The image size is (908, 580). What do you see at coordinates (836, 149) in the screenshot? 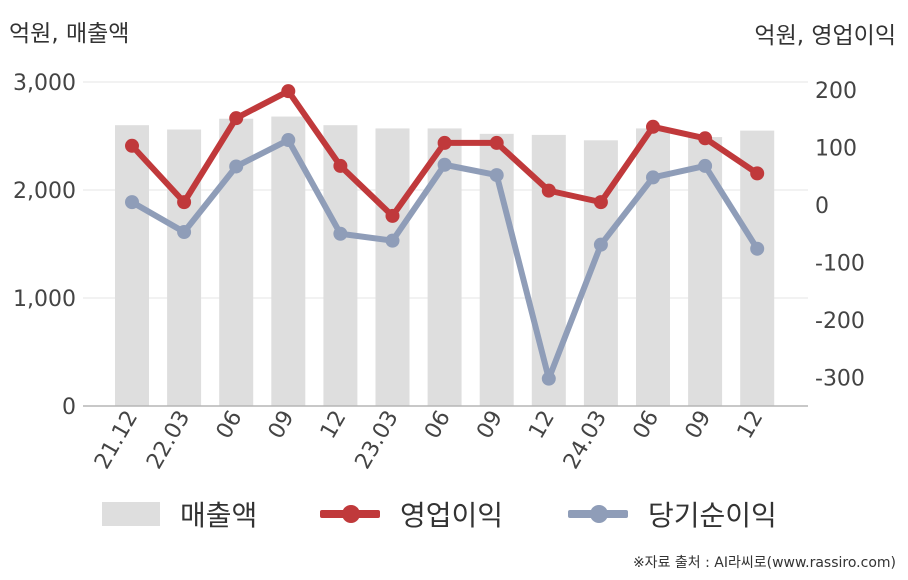
I see `right-tick-label: 100` at bounding box center [836, 149].